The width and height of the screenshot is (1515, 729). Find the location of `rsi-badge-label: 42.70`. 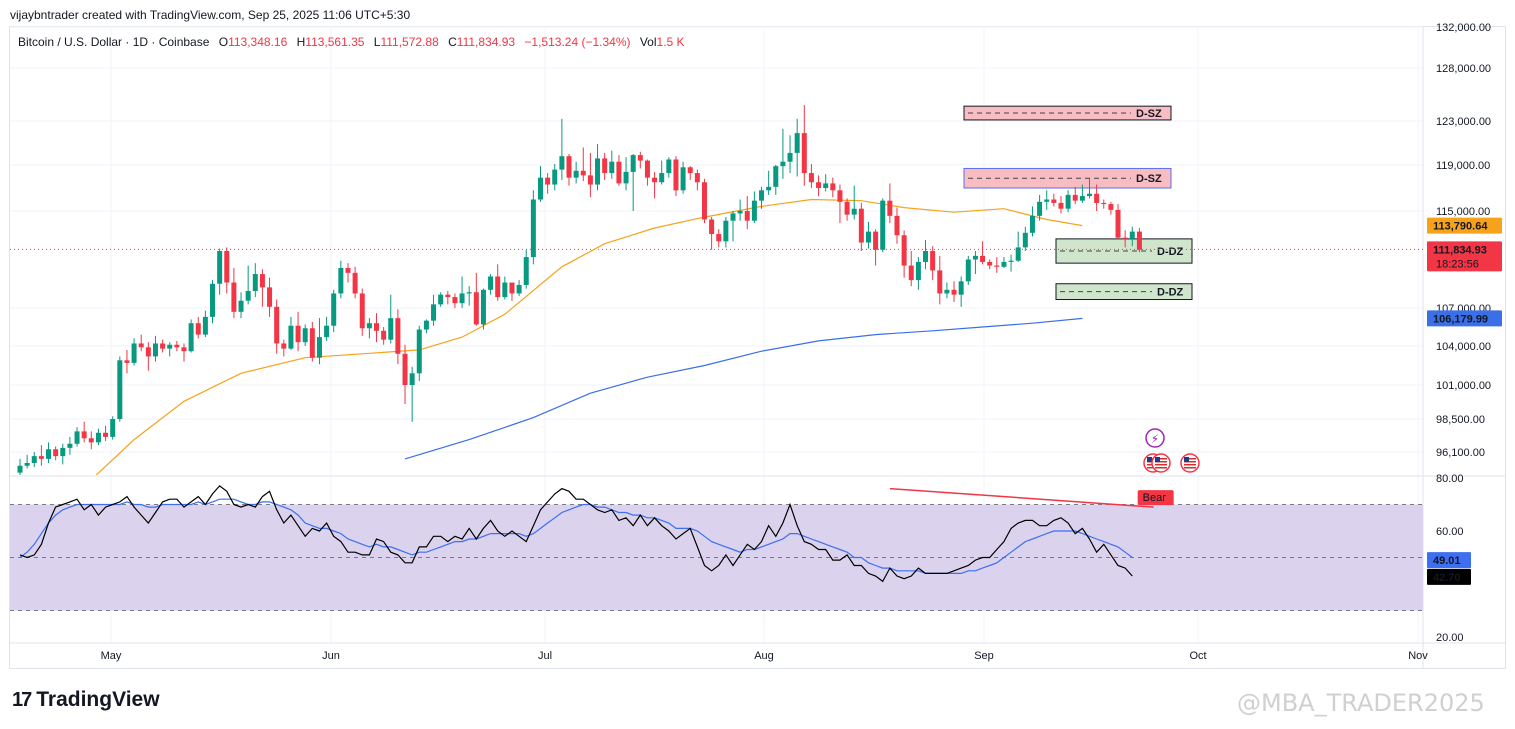

rsi-badge-label: 42.70 is located at coordinates (1447, 578).